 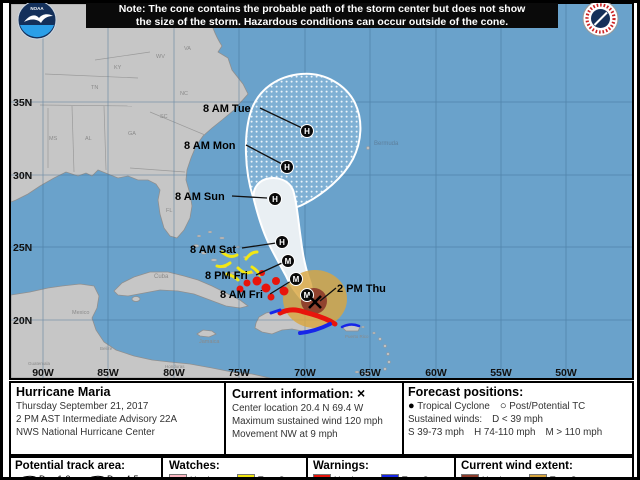 I want to click on svg-text: MS, so click(x=53, y=139).